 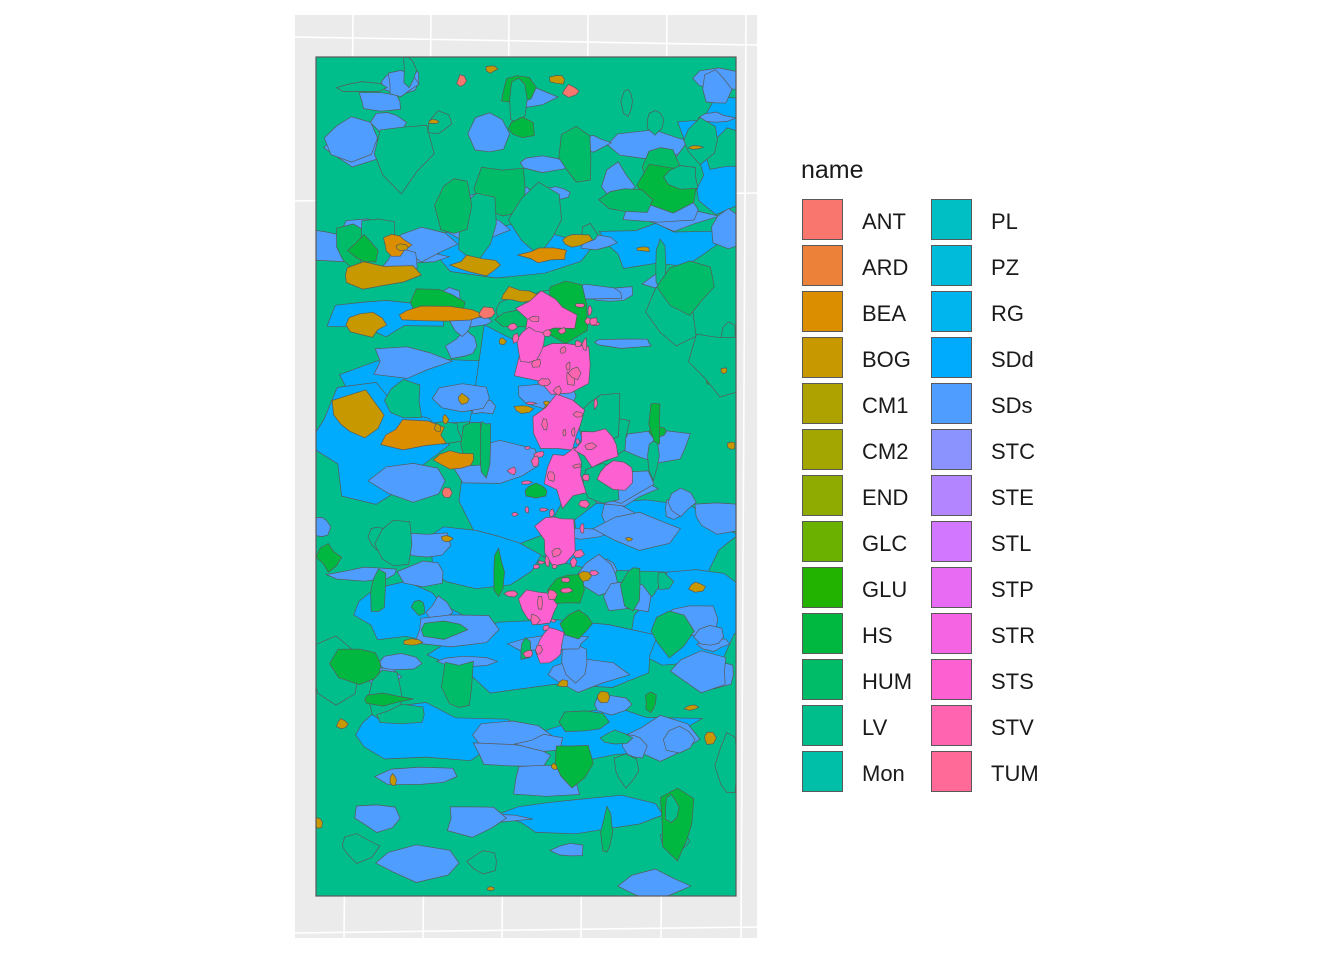 I want to click on legend-label: BOG, so click(x=886, y=359).